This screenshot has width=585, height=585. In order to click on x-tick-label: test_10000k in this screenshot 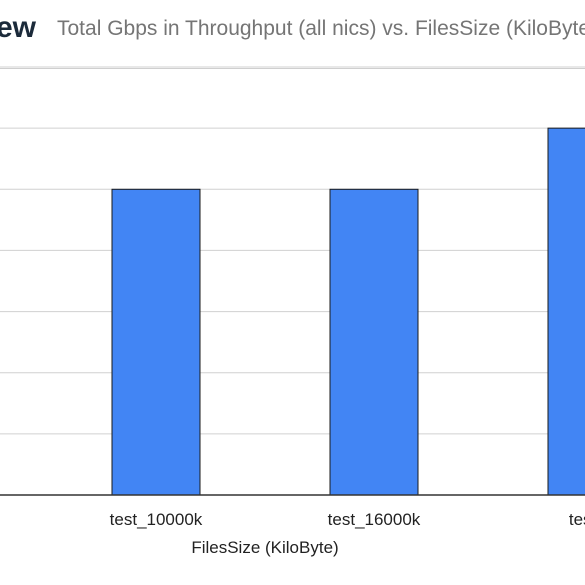, I will do `click(156, 519)`.